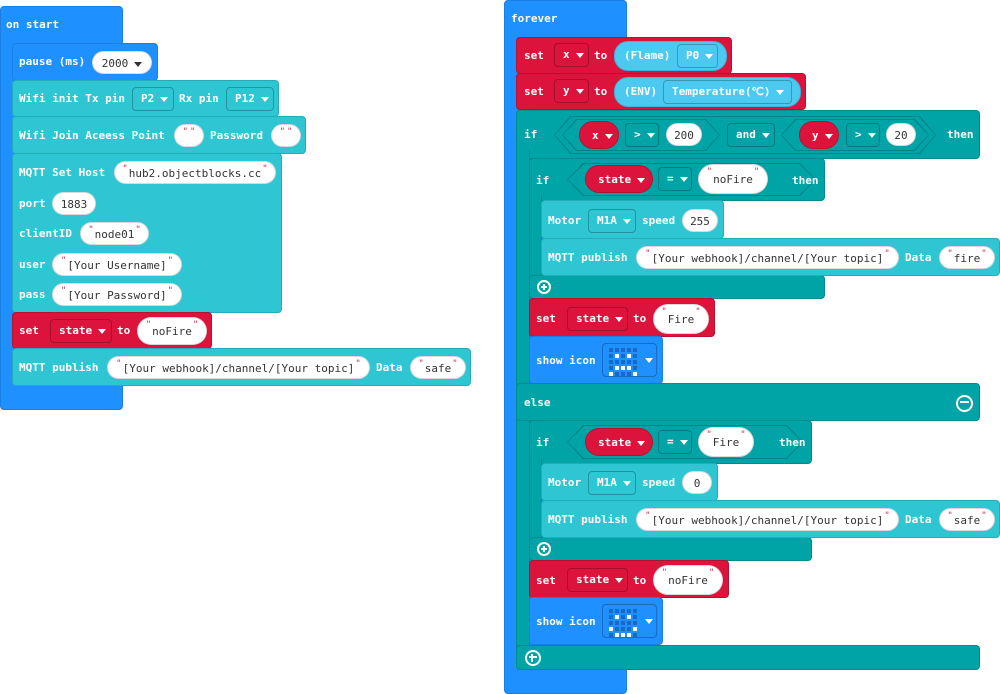  Describe the element at coordinates (533, 658) in the screenshot. I see `add-else-if-icon` at that location.